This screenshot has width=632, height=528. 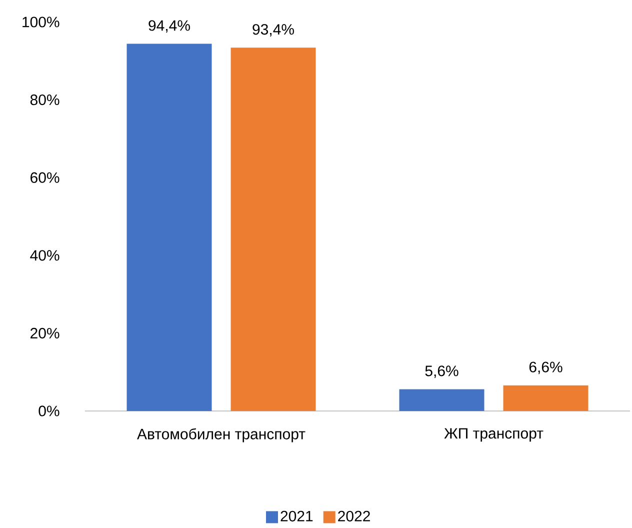 What do you see at coordinates (49, 411) in the screenshot?
I see `y-tick-label: 0%` at bounding box center [49, 411].